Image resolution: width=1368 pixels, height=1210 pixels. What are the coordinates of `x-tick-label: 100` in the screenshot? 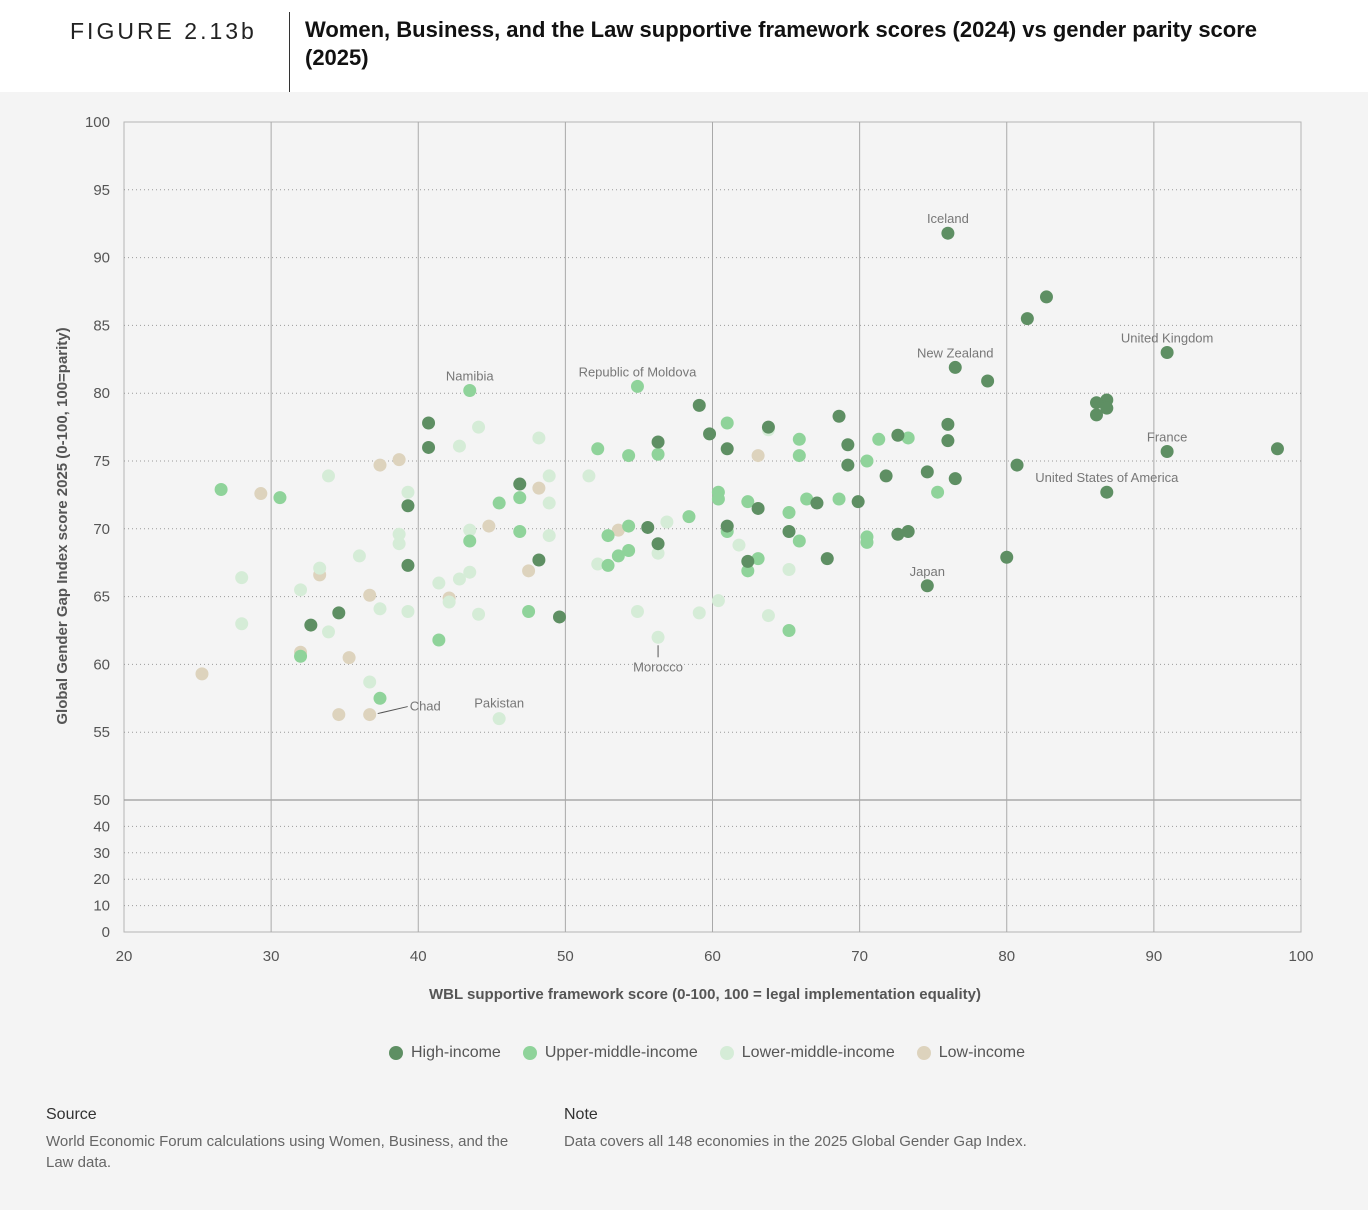 It's located at (1300, 956).